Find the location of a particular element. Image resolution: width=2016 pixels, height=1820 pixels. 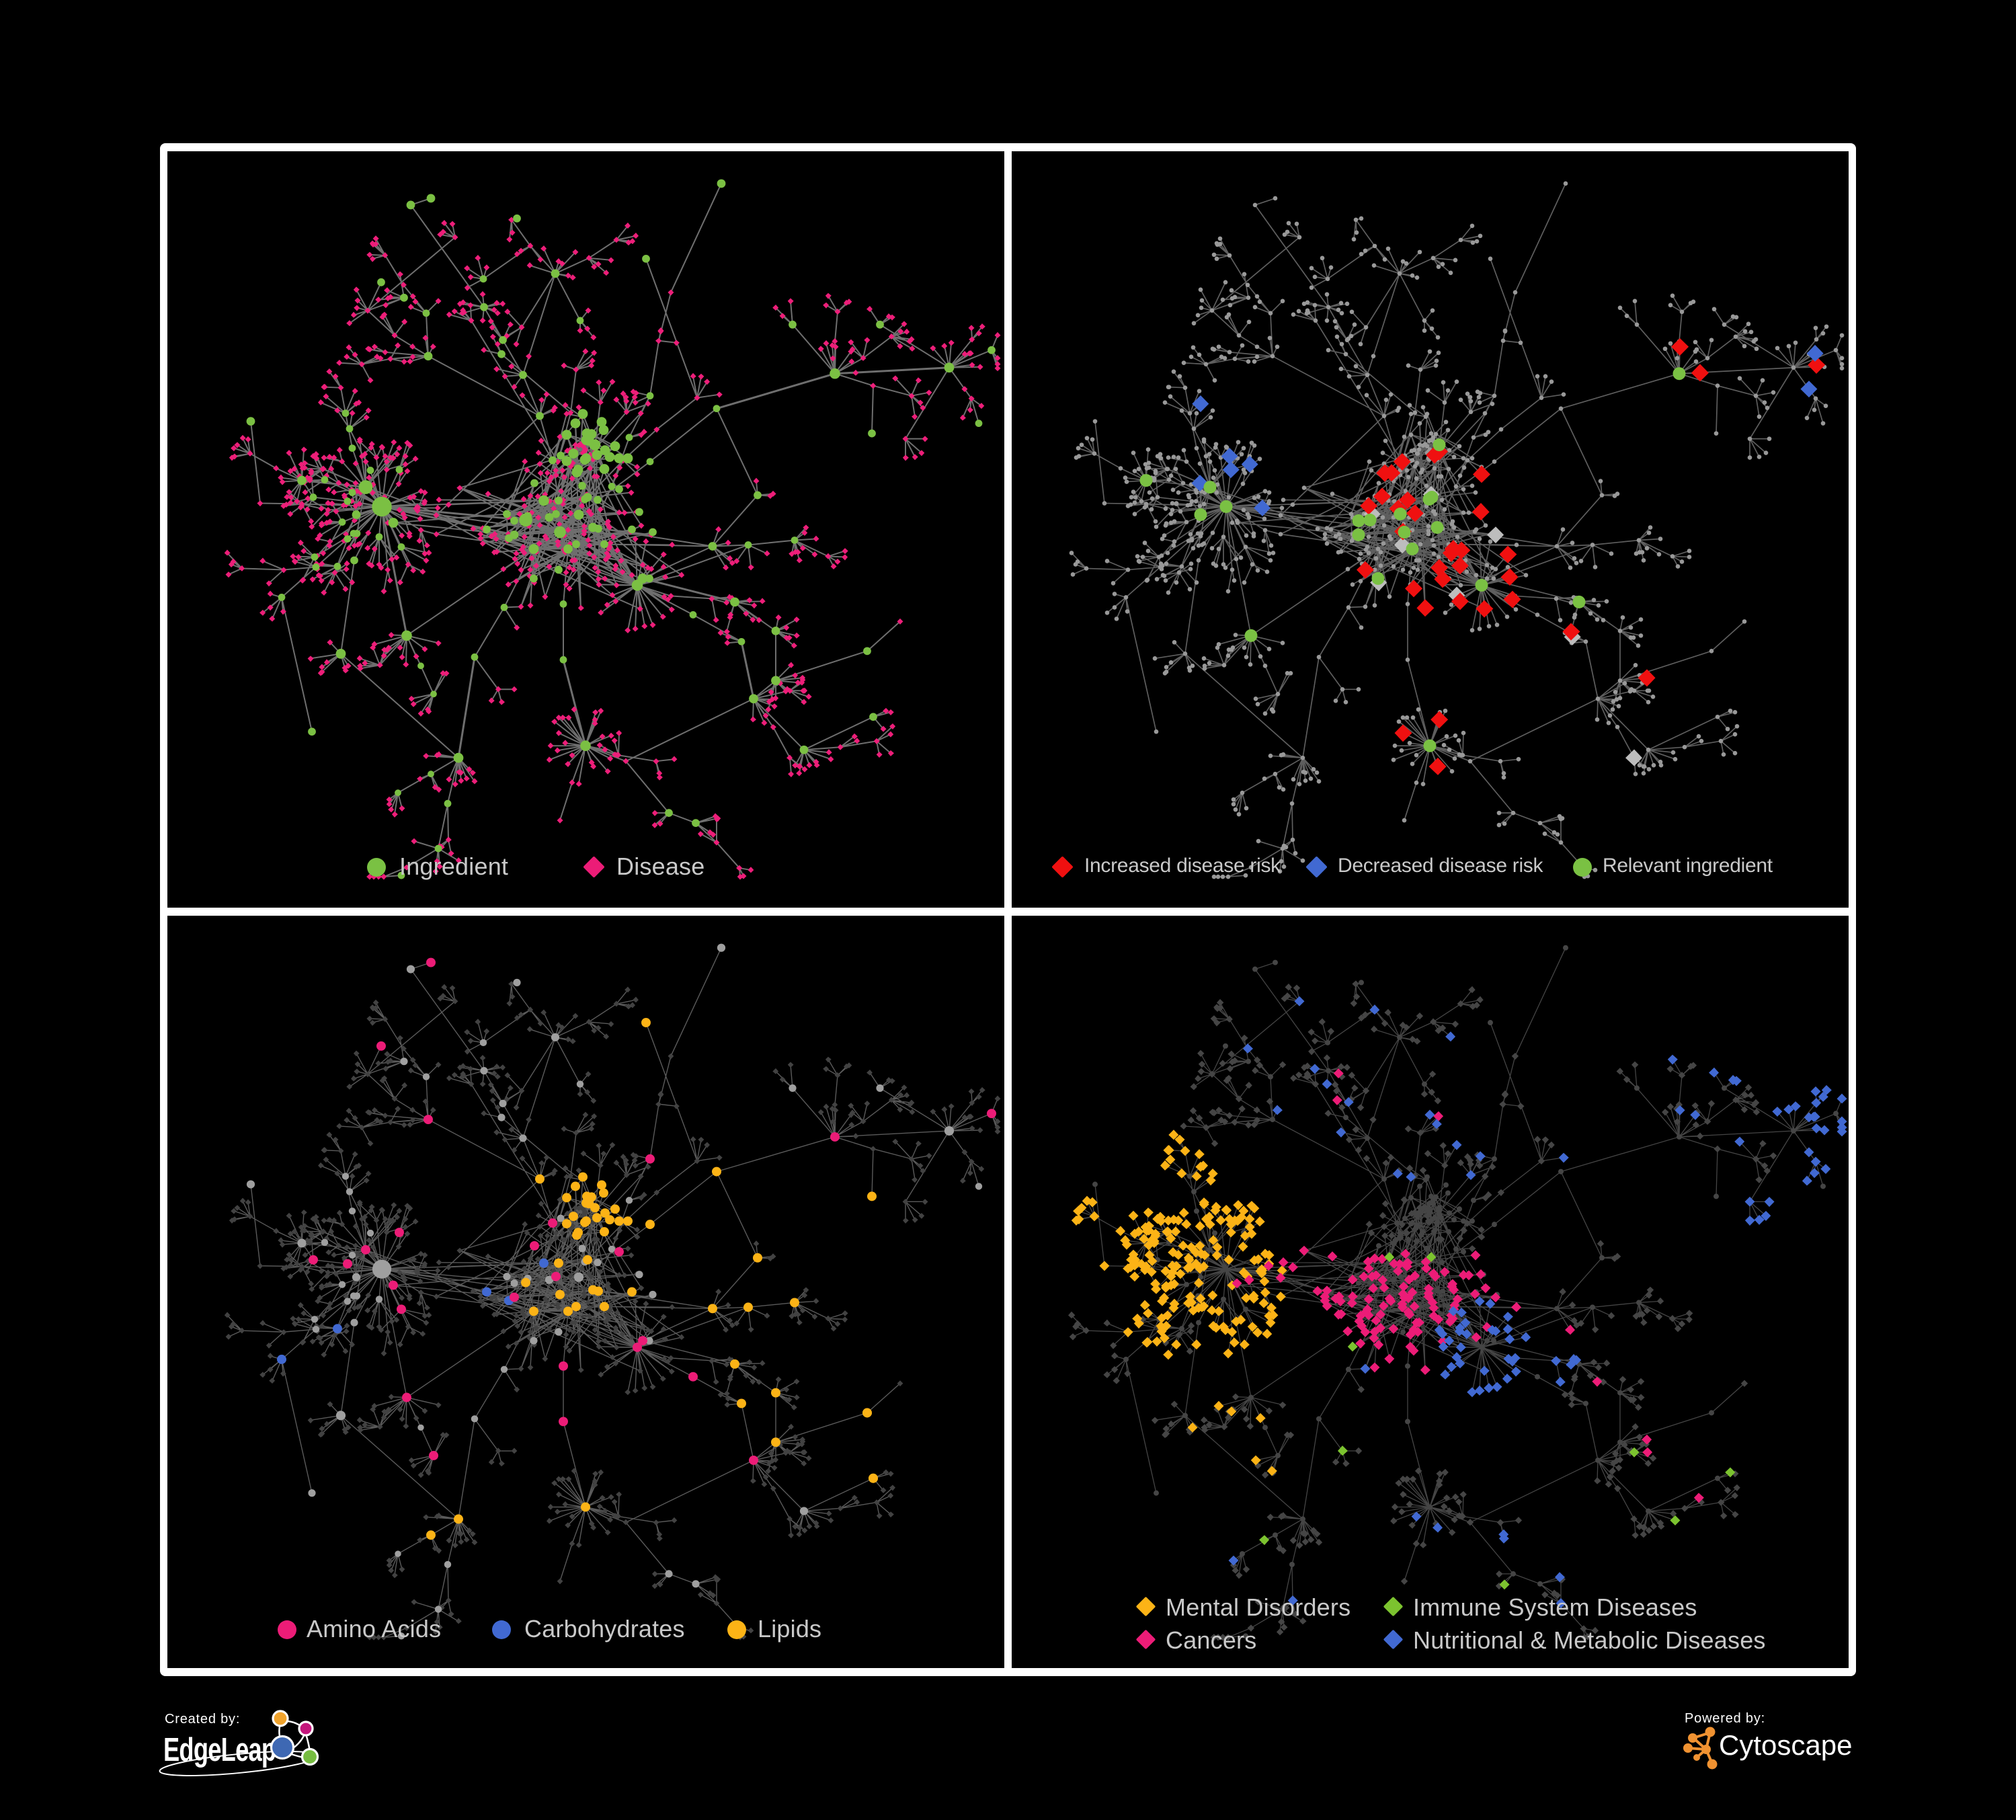

svg-text: Cytoscape is located at coordinates (1785, 1745).